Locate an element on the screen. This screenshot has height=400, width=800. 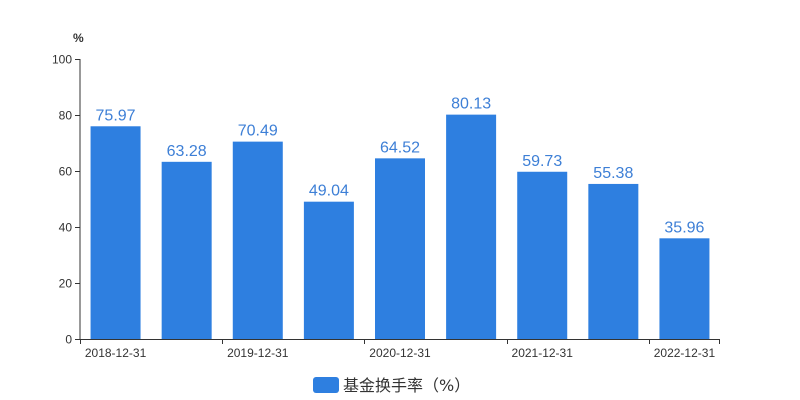
x-tick-label: 2019-12-31 is located at coordinates (258, 353).